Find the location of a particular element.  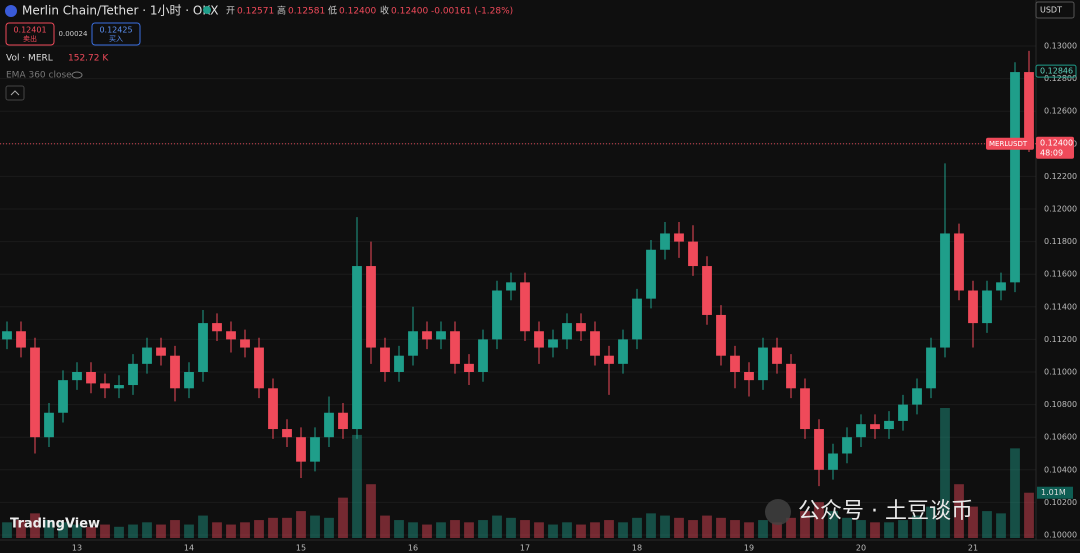

x-tick-label: 18 is located at coordinates (637, 548).